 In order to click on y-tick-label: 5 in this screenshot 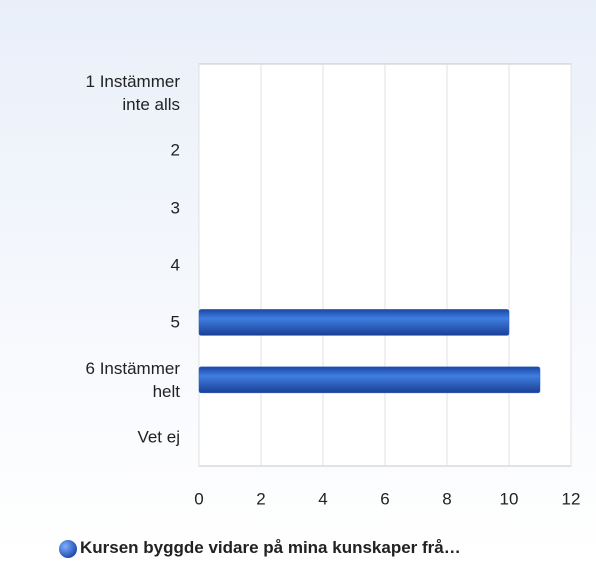, I will do `click(175, 322)`.